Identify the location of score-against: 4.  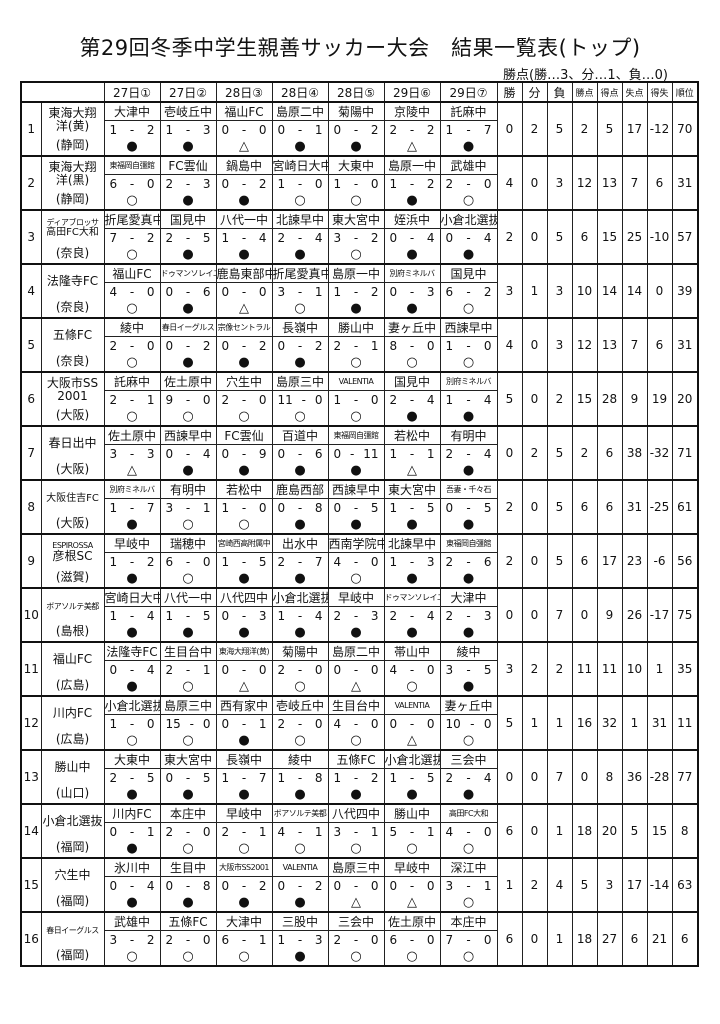
(206, 453).